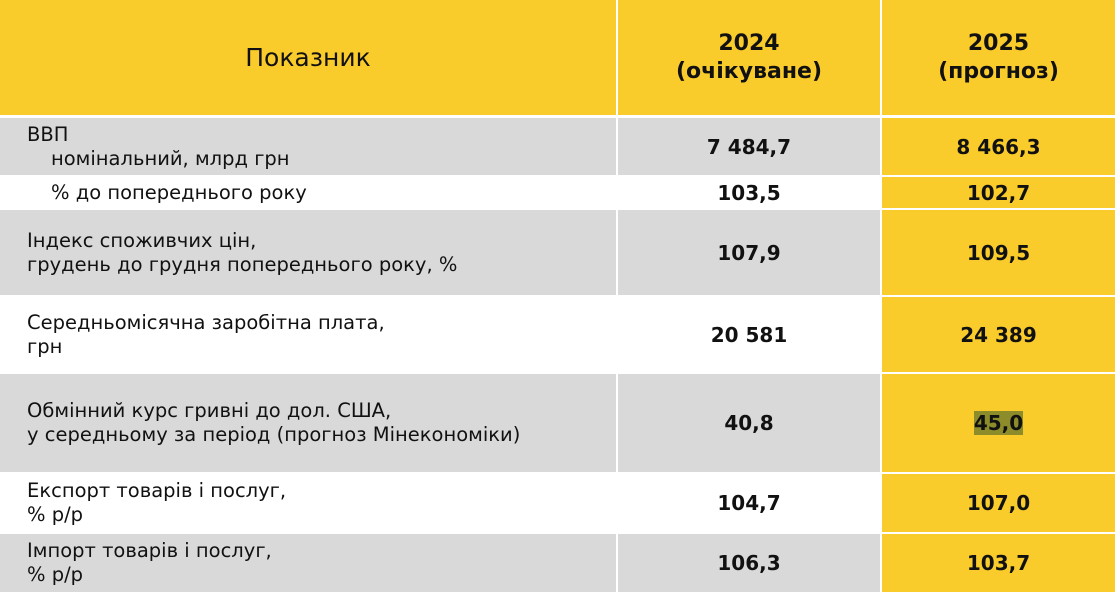 The height and width of the screenshot is (592, 1115). Describe the element at coordinates (998, 71) in the screenshot. I see `header-2025-note: (прогноз)` at that location.